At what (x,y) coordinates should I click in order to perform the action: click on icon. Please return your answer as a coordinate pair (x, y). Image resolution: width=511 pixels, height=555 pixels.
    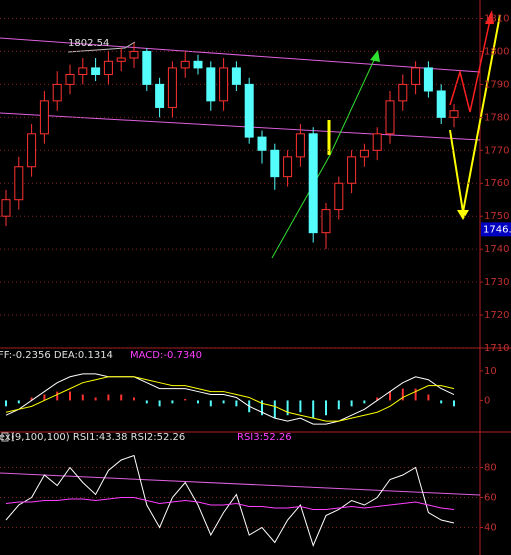
    Looking at the image, I should click on (5, 437).